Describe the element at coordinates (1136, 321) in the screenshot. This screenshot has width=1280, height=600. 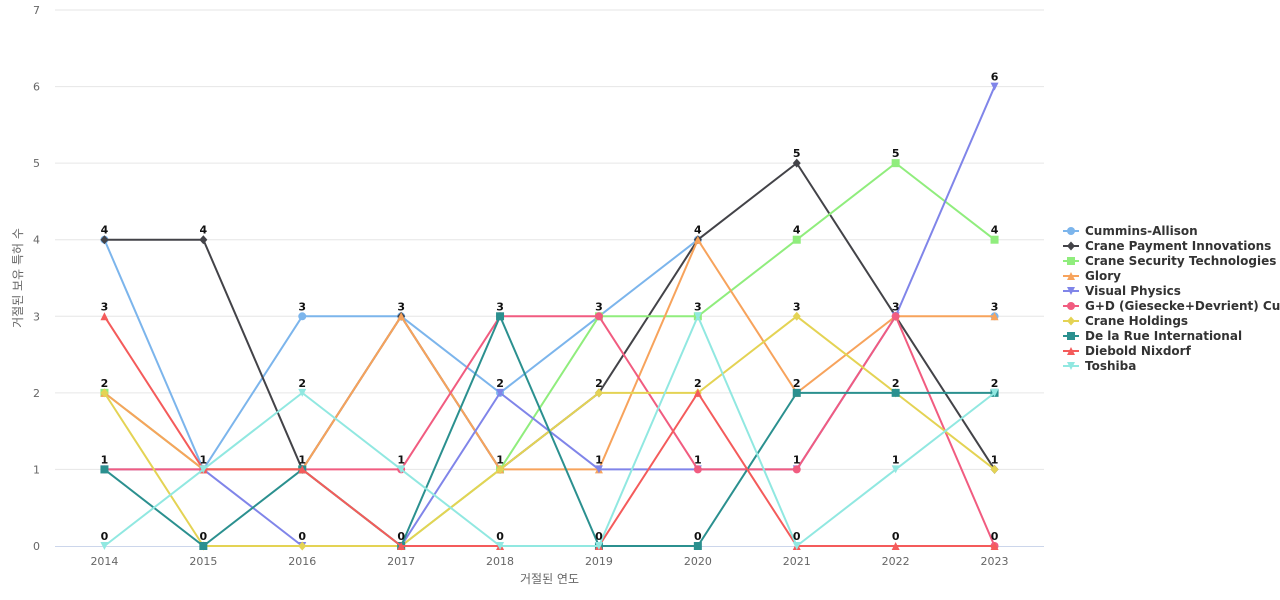
I see `legend-label: Crane Holdings` at that location.